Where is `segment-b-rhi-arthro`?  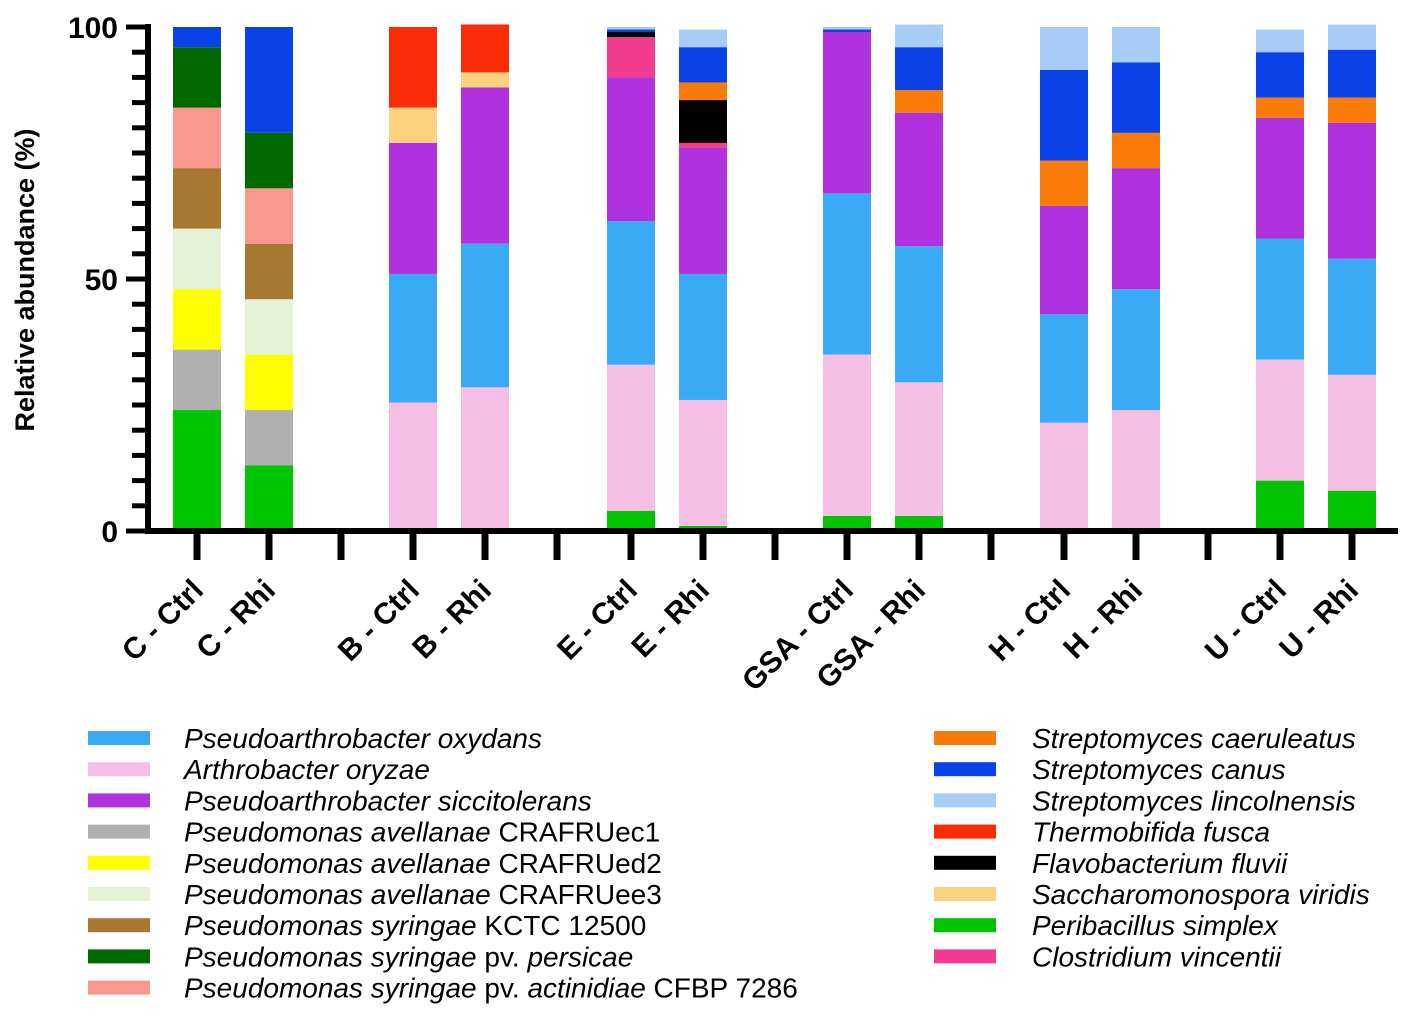 segment-b-rhi-arthro is located at coordinates (485, 459).